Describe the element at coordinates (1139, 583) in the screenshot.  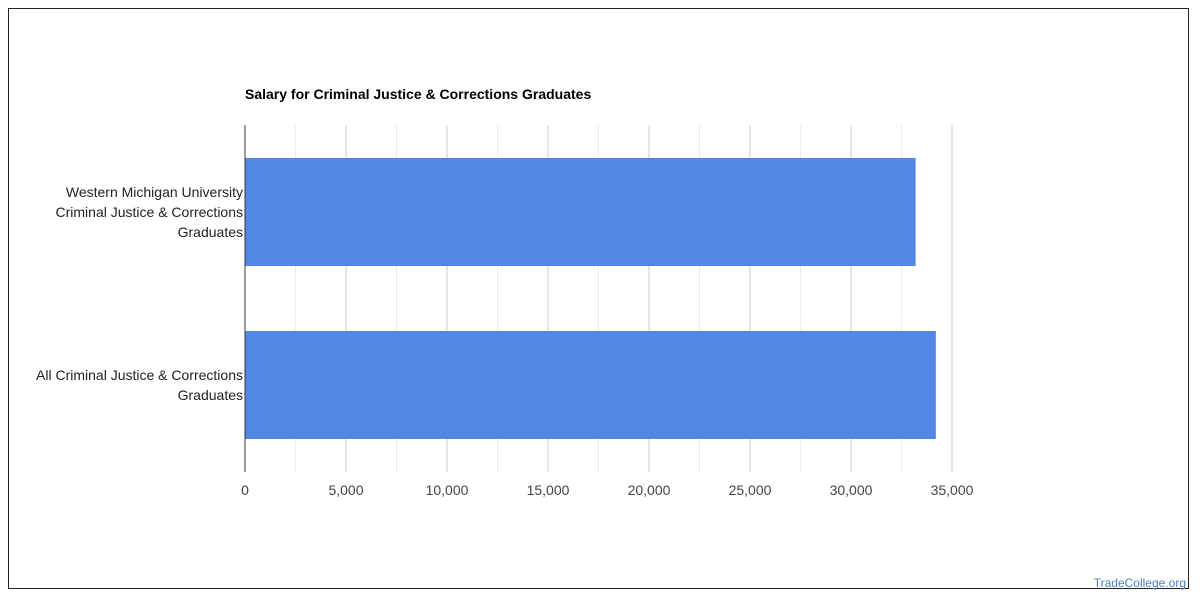
I see `watermark-link: TradeCollege.org` at that location.